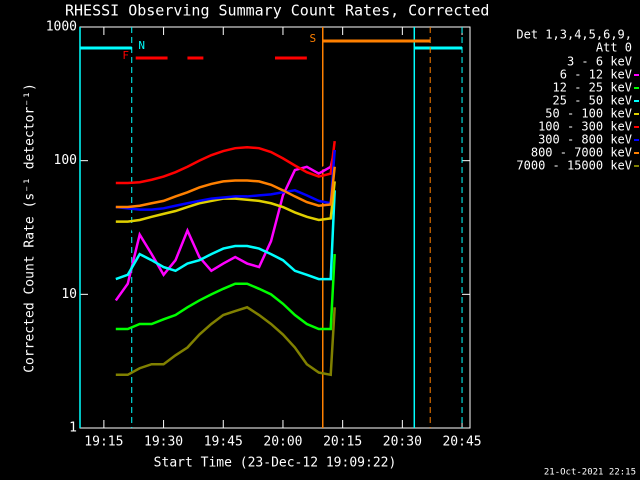 The image size is (640, 480). What do you see at coordinates (585, 127) in the screenshot?
I see `legend-entry: 100 - 300 keV` at bounding box center [585, 127].